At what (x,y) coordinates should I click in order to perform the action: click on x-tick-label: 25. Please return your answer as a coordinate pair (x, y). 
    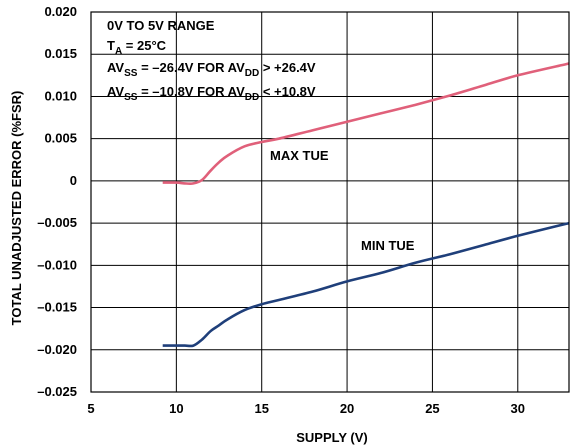
    Looking at the image, I should click on (432, 408).